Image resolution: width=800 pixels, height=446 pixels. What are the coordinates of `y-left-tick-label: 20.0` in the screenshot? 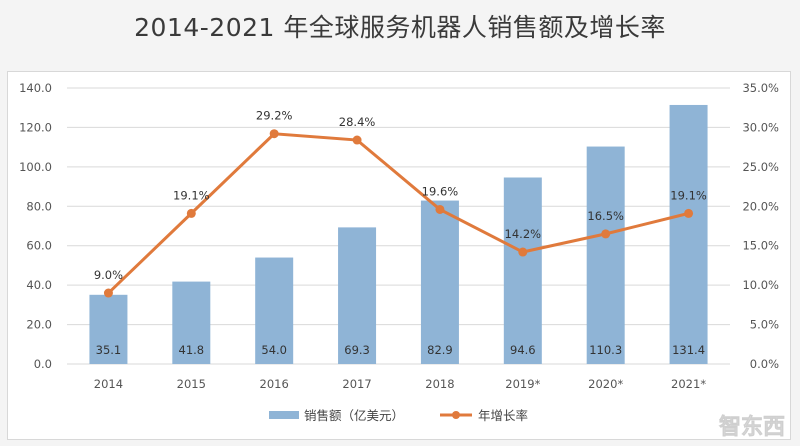 It's located at (39, 325).